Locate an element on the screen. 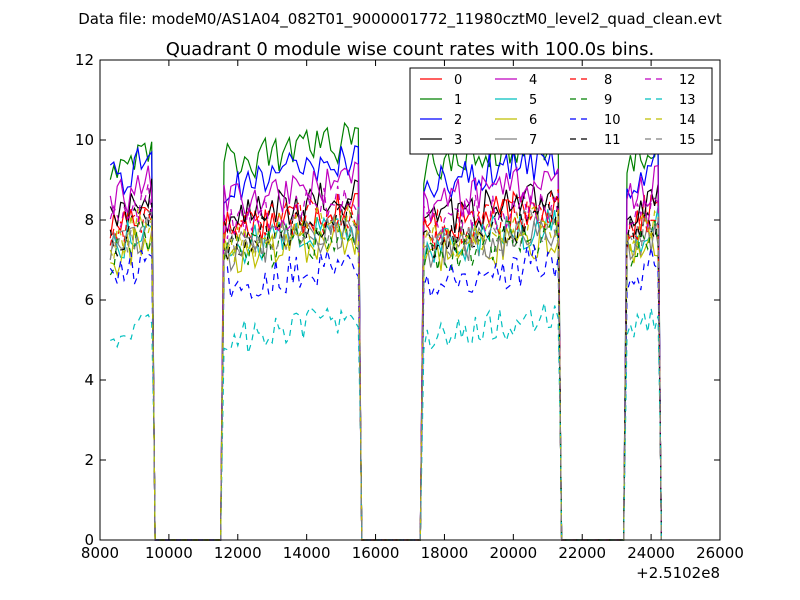  legend-label-7: 7 is located at coordinates (533, 140).